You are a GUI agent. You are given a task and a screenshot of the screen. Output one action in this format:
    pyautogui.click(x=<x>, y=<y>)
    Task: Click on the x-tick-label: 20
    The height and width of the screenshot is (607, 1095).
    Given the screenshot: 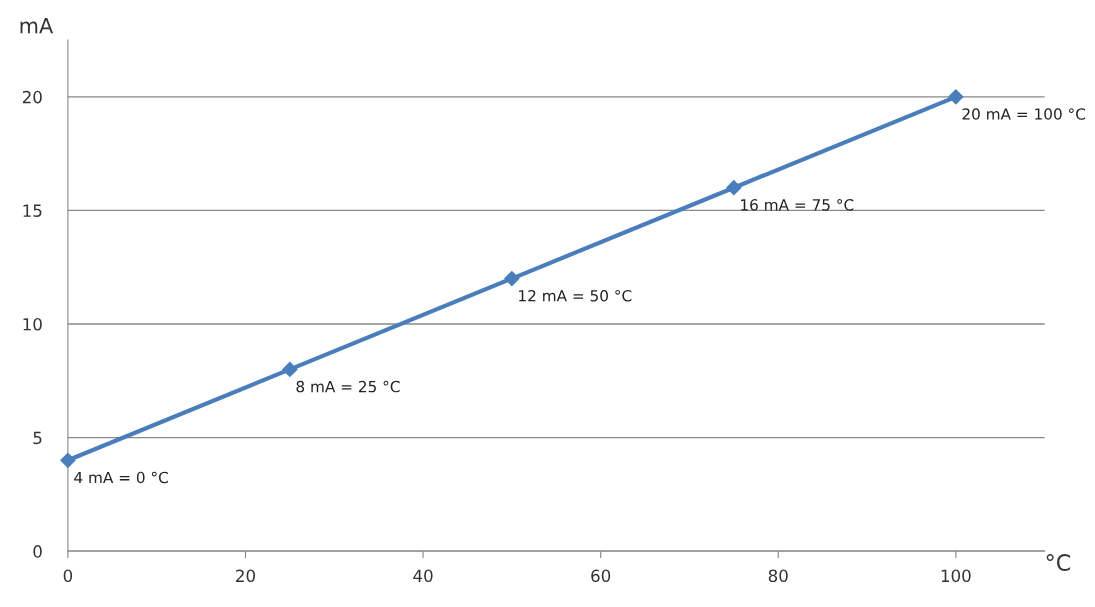 What is the action you would take?
    pyautogui.click(x=245, y=576)
    